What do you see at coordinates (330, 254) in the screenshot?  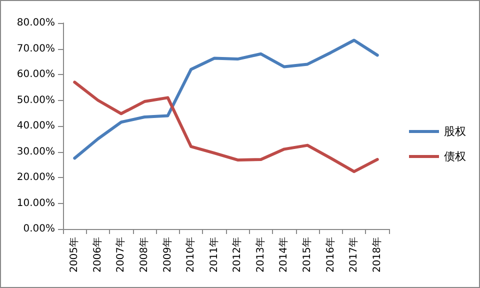 I see `x-tick-label: 2016年` at bounding box center [330, 254].